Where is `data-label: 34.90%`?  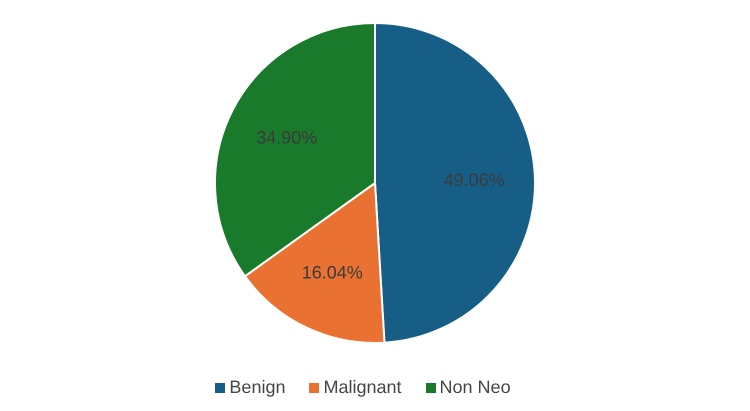
data-label: 34.90% is located at coordinates (287, 138).